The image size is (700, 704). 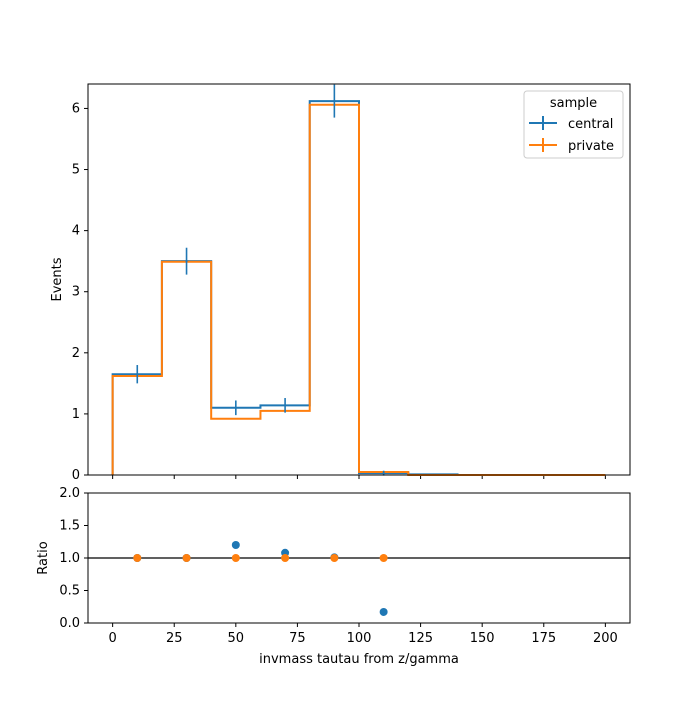 I want to click on main-y-tick-label: 3, so click(x=76, y=292).